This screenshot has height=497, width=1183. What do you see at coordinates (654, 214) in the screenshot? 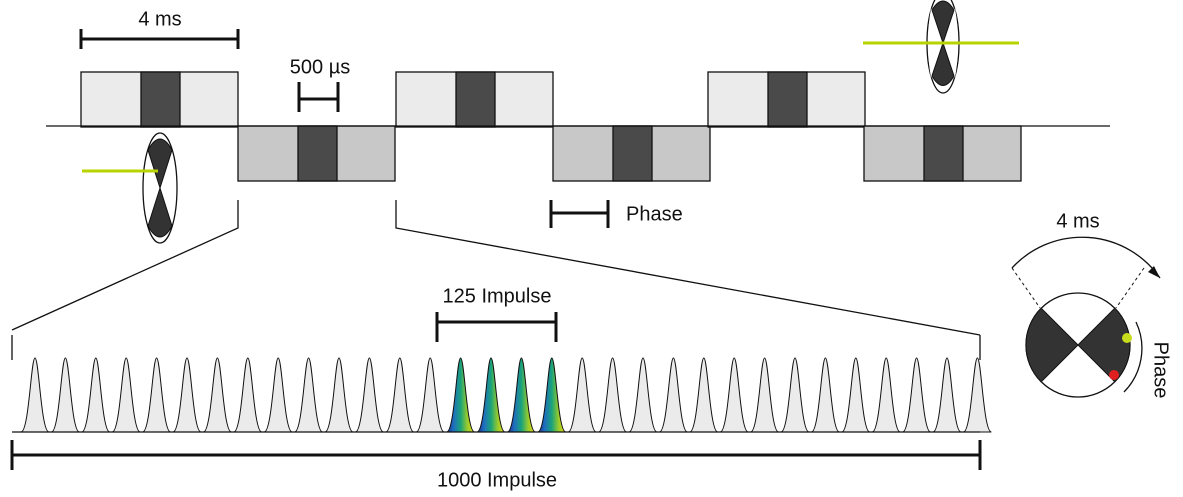
I see `label-phase: Phase` at bounding box center [654, 214].